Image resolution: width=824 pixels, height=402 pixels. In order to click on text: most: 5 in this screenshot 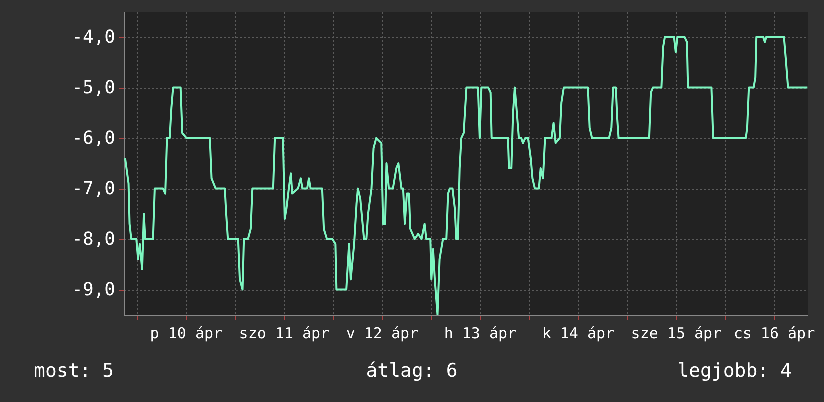, I will do `click(74, 371)`.